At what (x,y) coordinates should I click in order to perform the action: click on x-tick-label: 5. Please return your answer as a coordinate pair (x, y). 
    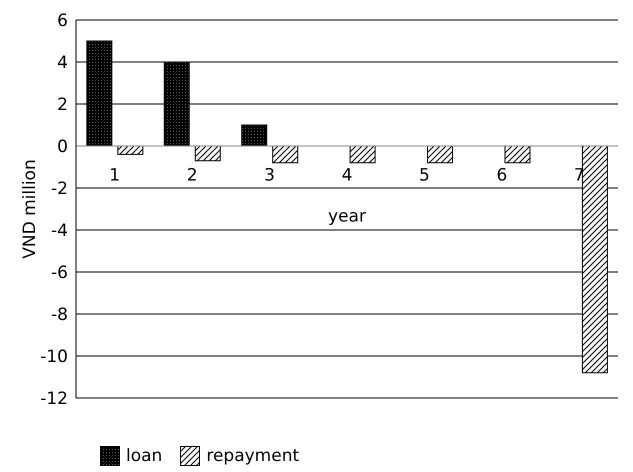
    Looking at the image, I should click on (424, 176).